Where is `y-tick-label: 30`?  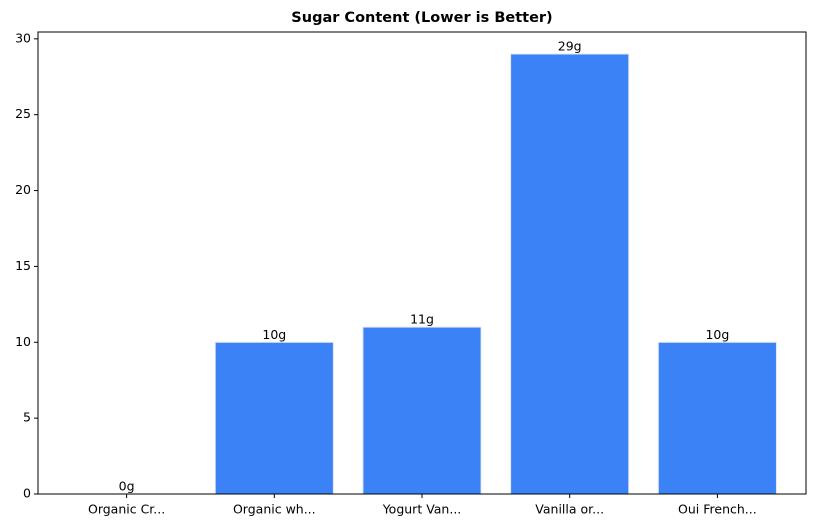 y-tick-label: 30 is located at coordinates (23, 37).